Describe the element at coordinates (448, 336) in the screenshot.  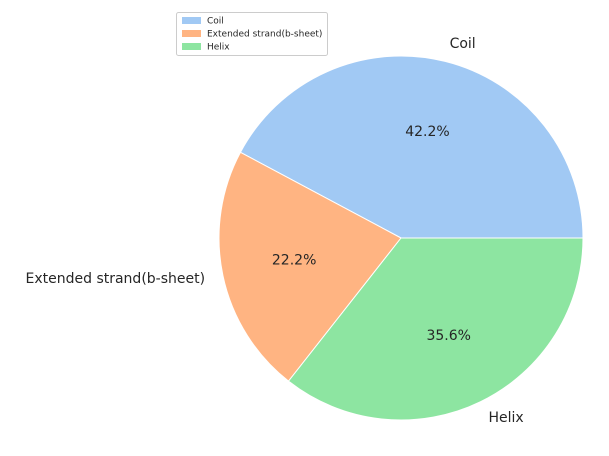
I see `percent-helix: 35.6%` at that location.